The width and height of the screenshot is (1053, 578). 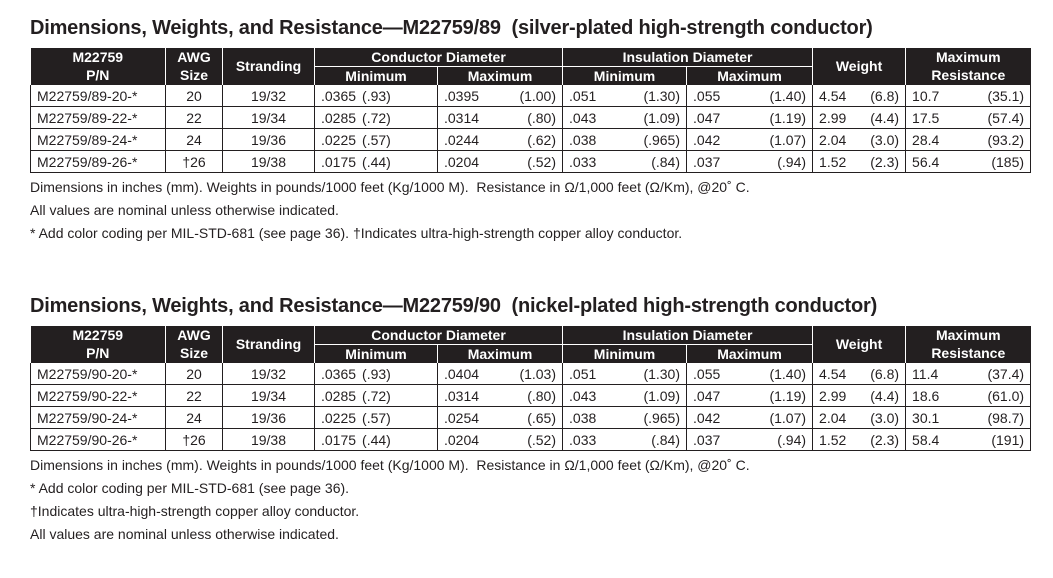 What do you see at coordinates (662, 395) in the screenshot?
I see `metric-value: (1.09)` at bounding box center [662, 395].